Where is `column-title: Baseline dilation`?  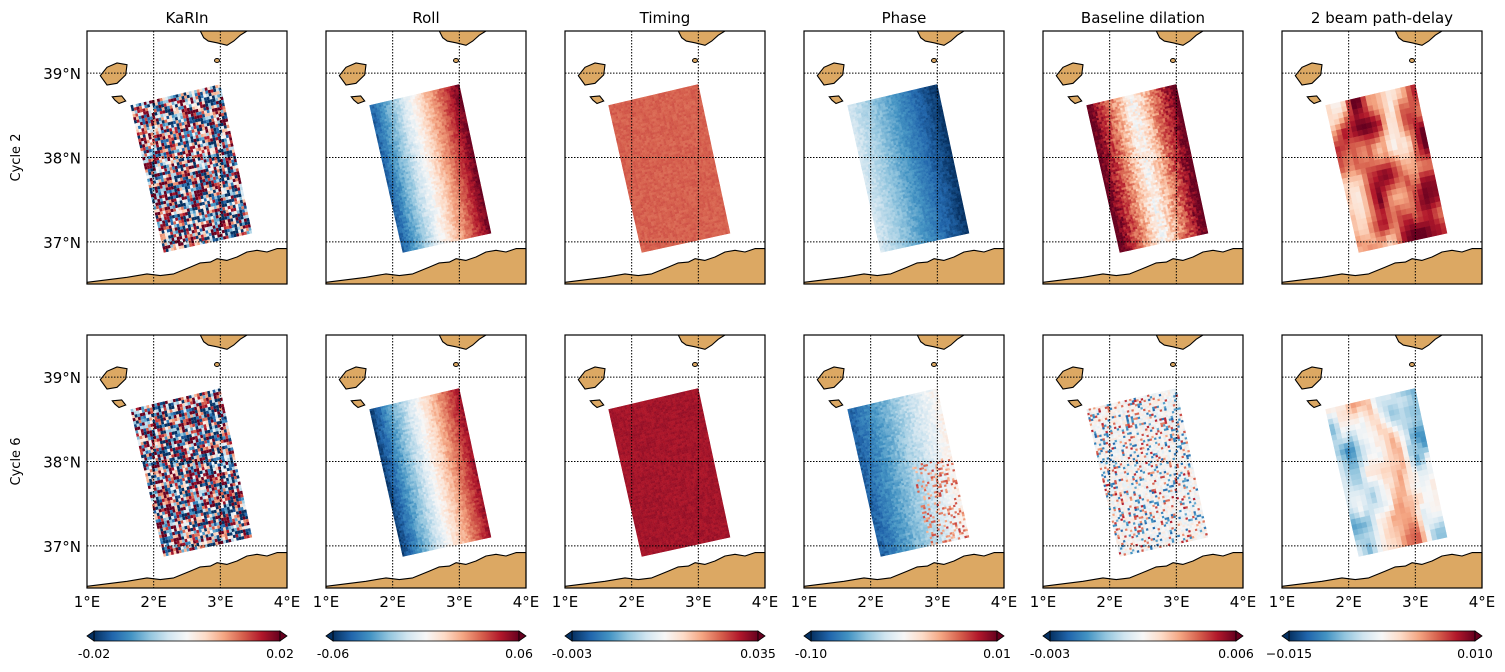 column-title: Baseline dilation is located at coordinates (1143, 18).